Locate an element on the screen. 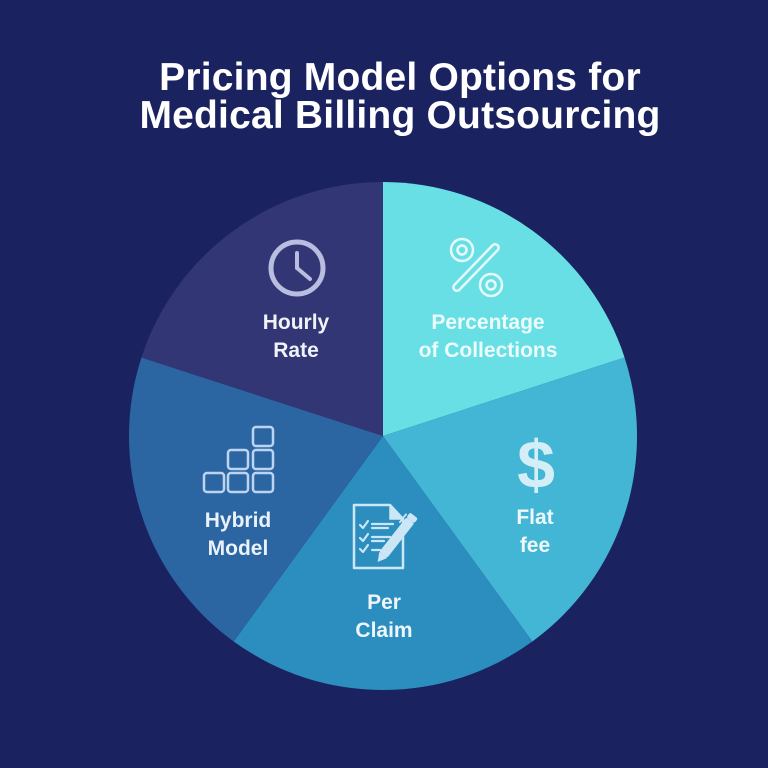 This screenshot has height=768, width=768. slice-label-hourly-rate: Hourly Rate is located at coordinates (296, 337).